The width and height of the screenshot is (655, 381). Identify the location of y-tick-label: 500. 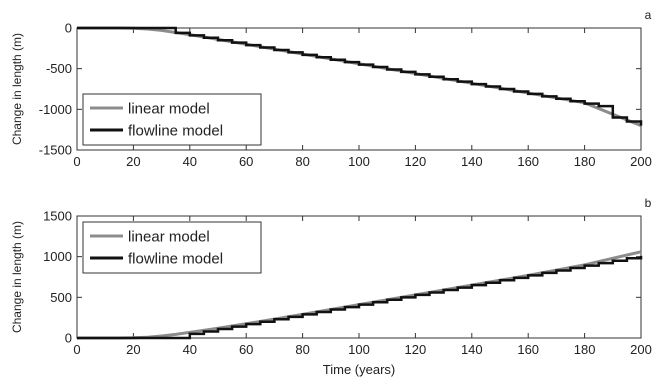
(61, 297).